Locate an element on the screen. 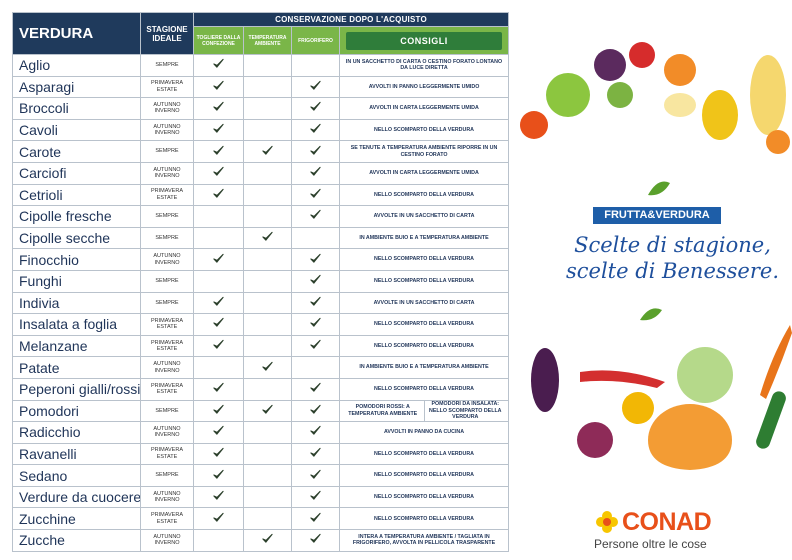 Image resolution: width=792 pixels, height=560 pixels. tip-cell: AVVOLTI IN CARTA LEGGERMENTE UMIDA is located at coordinates (424, 173).